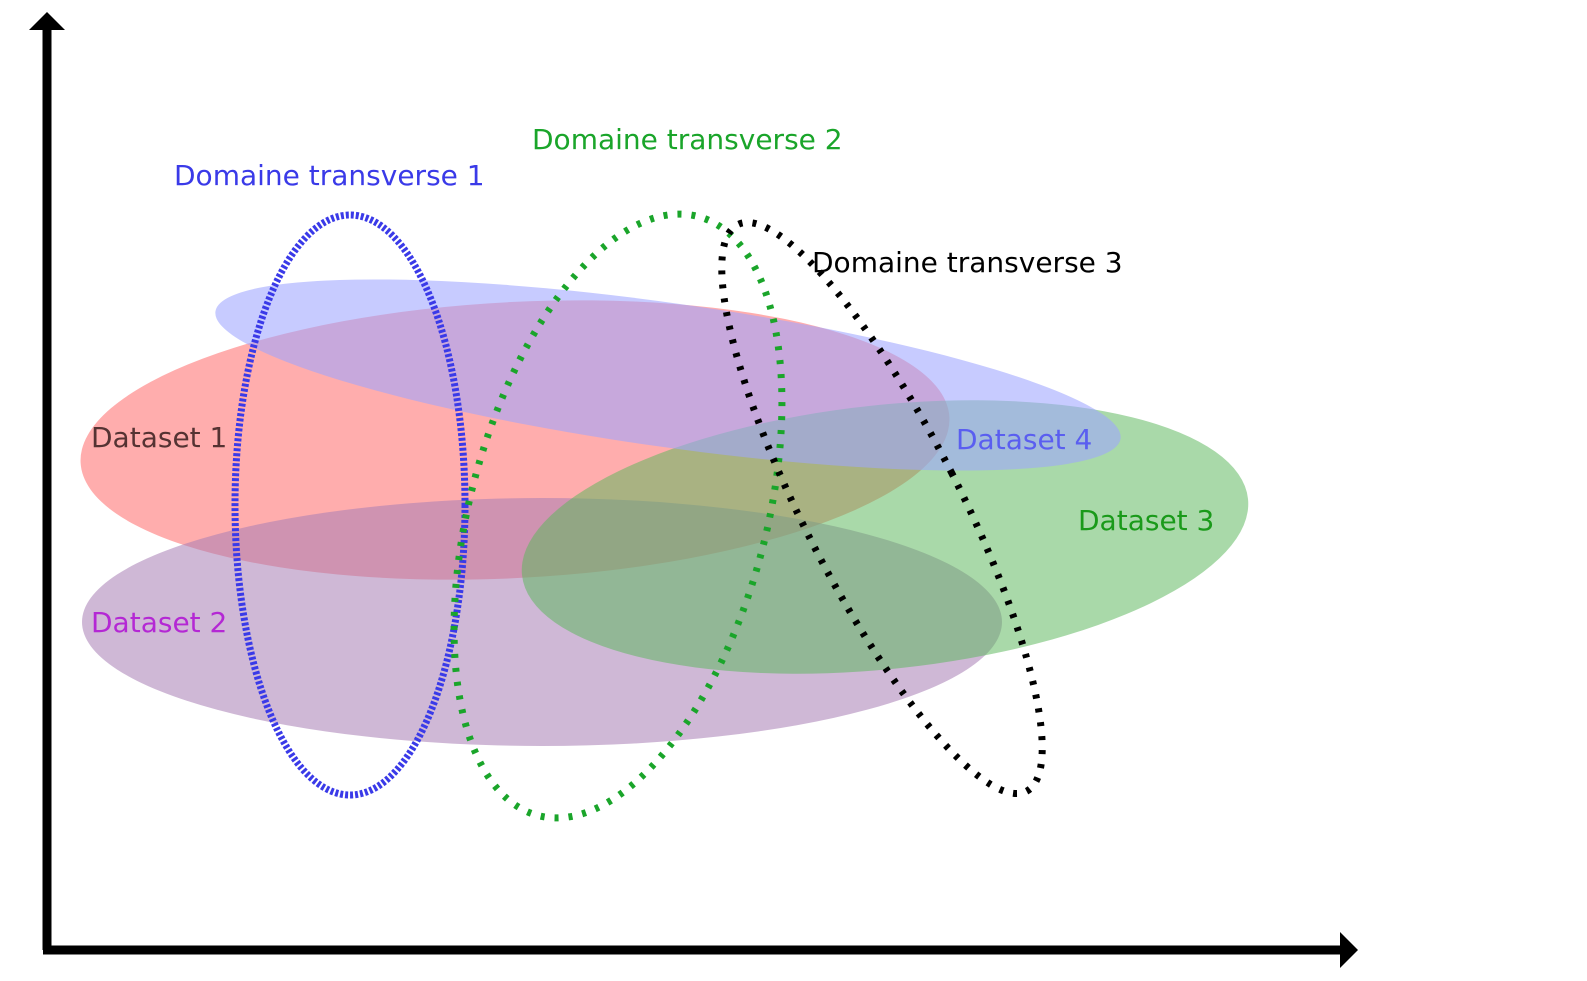  What do you see at coordinates (350, 505) in the screenshot?
I see `domain-1-ellipse` at bounding box center [350, 505].